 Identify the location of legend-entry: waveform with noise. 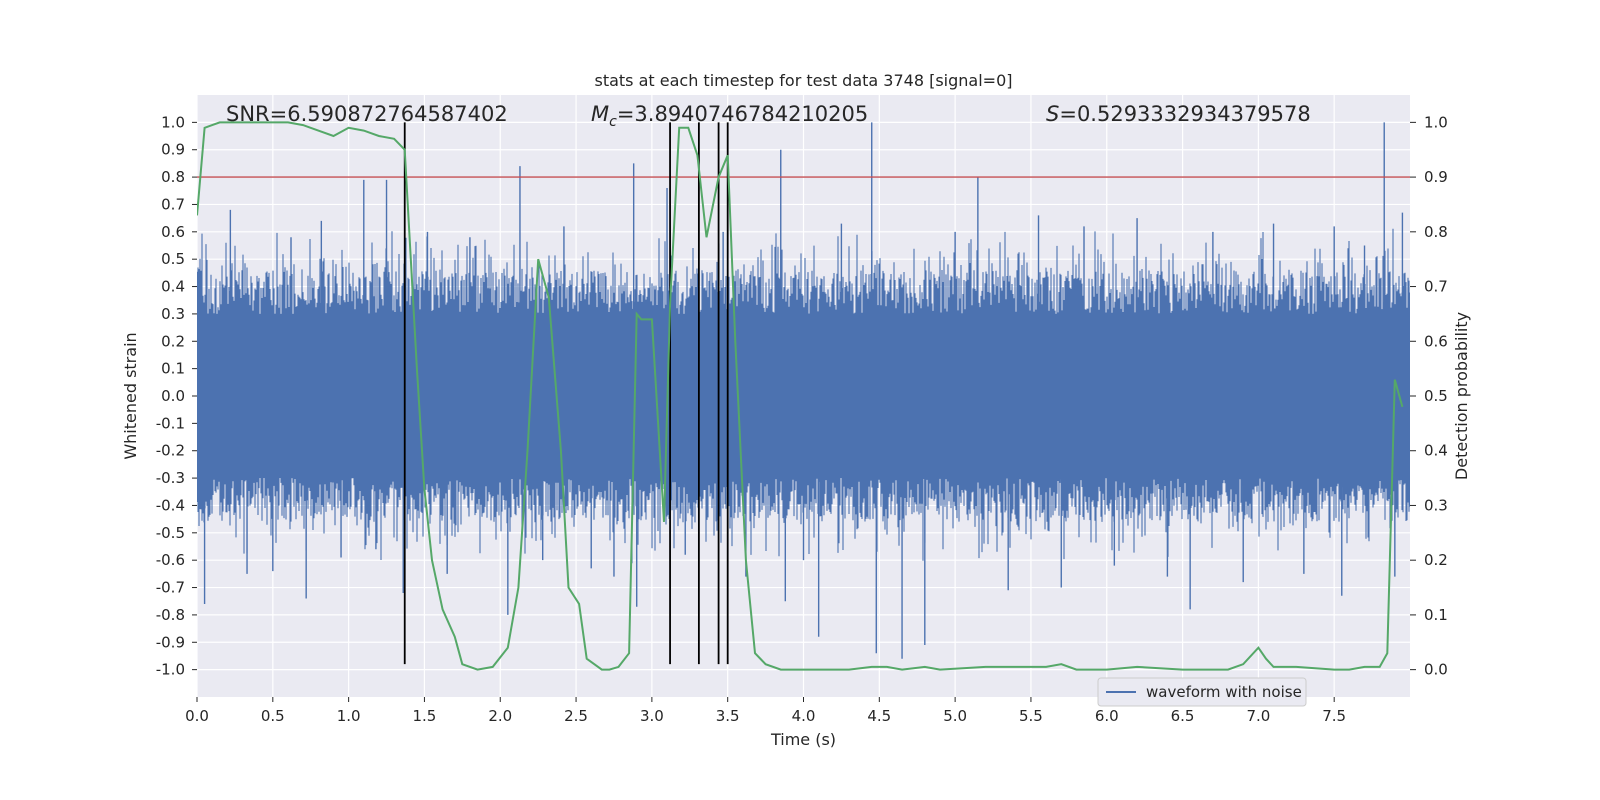
(1224, 692).